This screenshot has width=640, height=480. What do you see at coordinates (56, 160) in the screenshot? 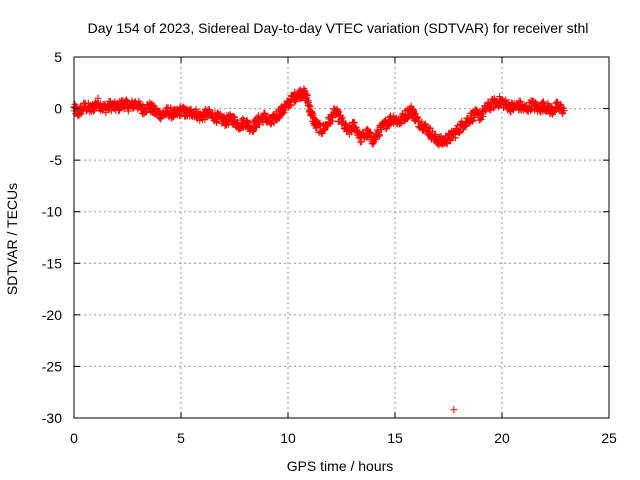
I see `y-tick-label: -5` at bounding box center [56, 160].